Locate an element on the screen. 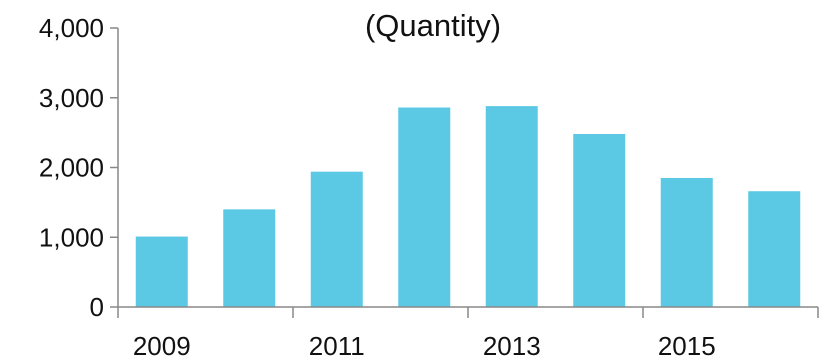 The width and height of the screenshot is (825, 361). bar-2015 is located at coordinates (686, 242).